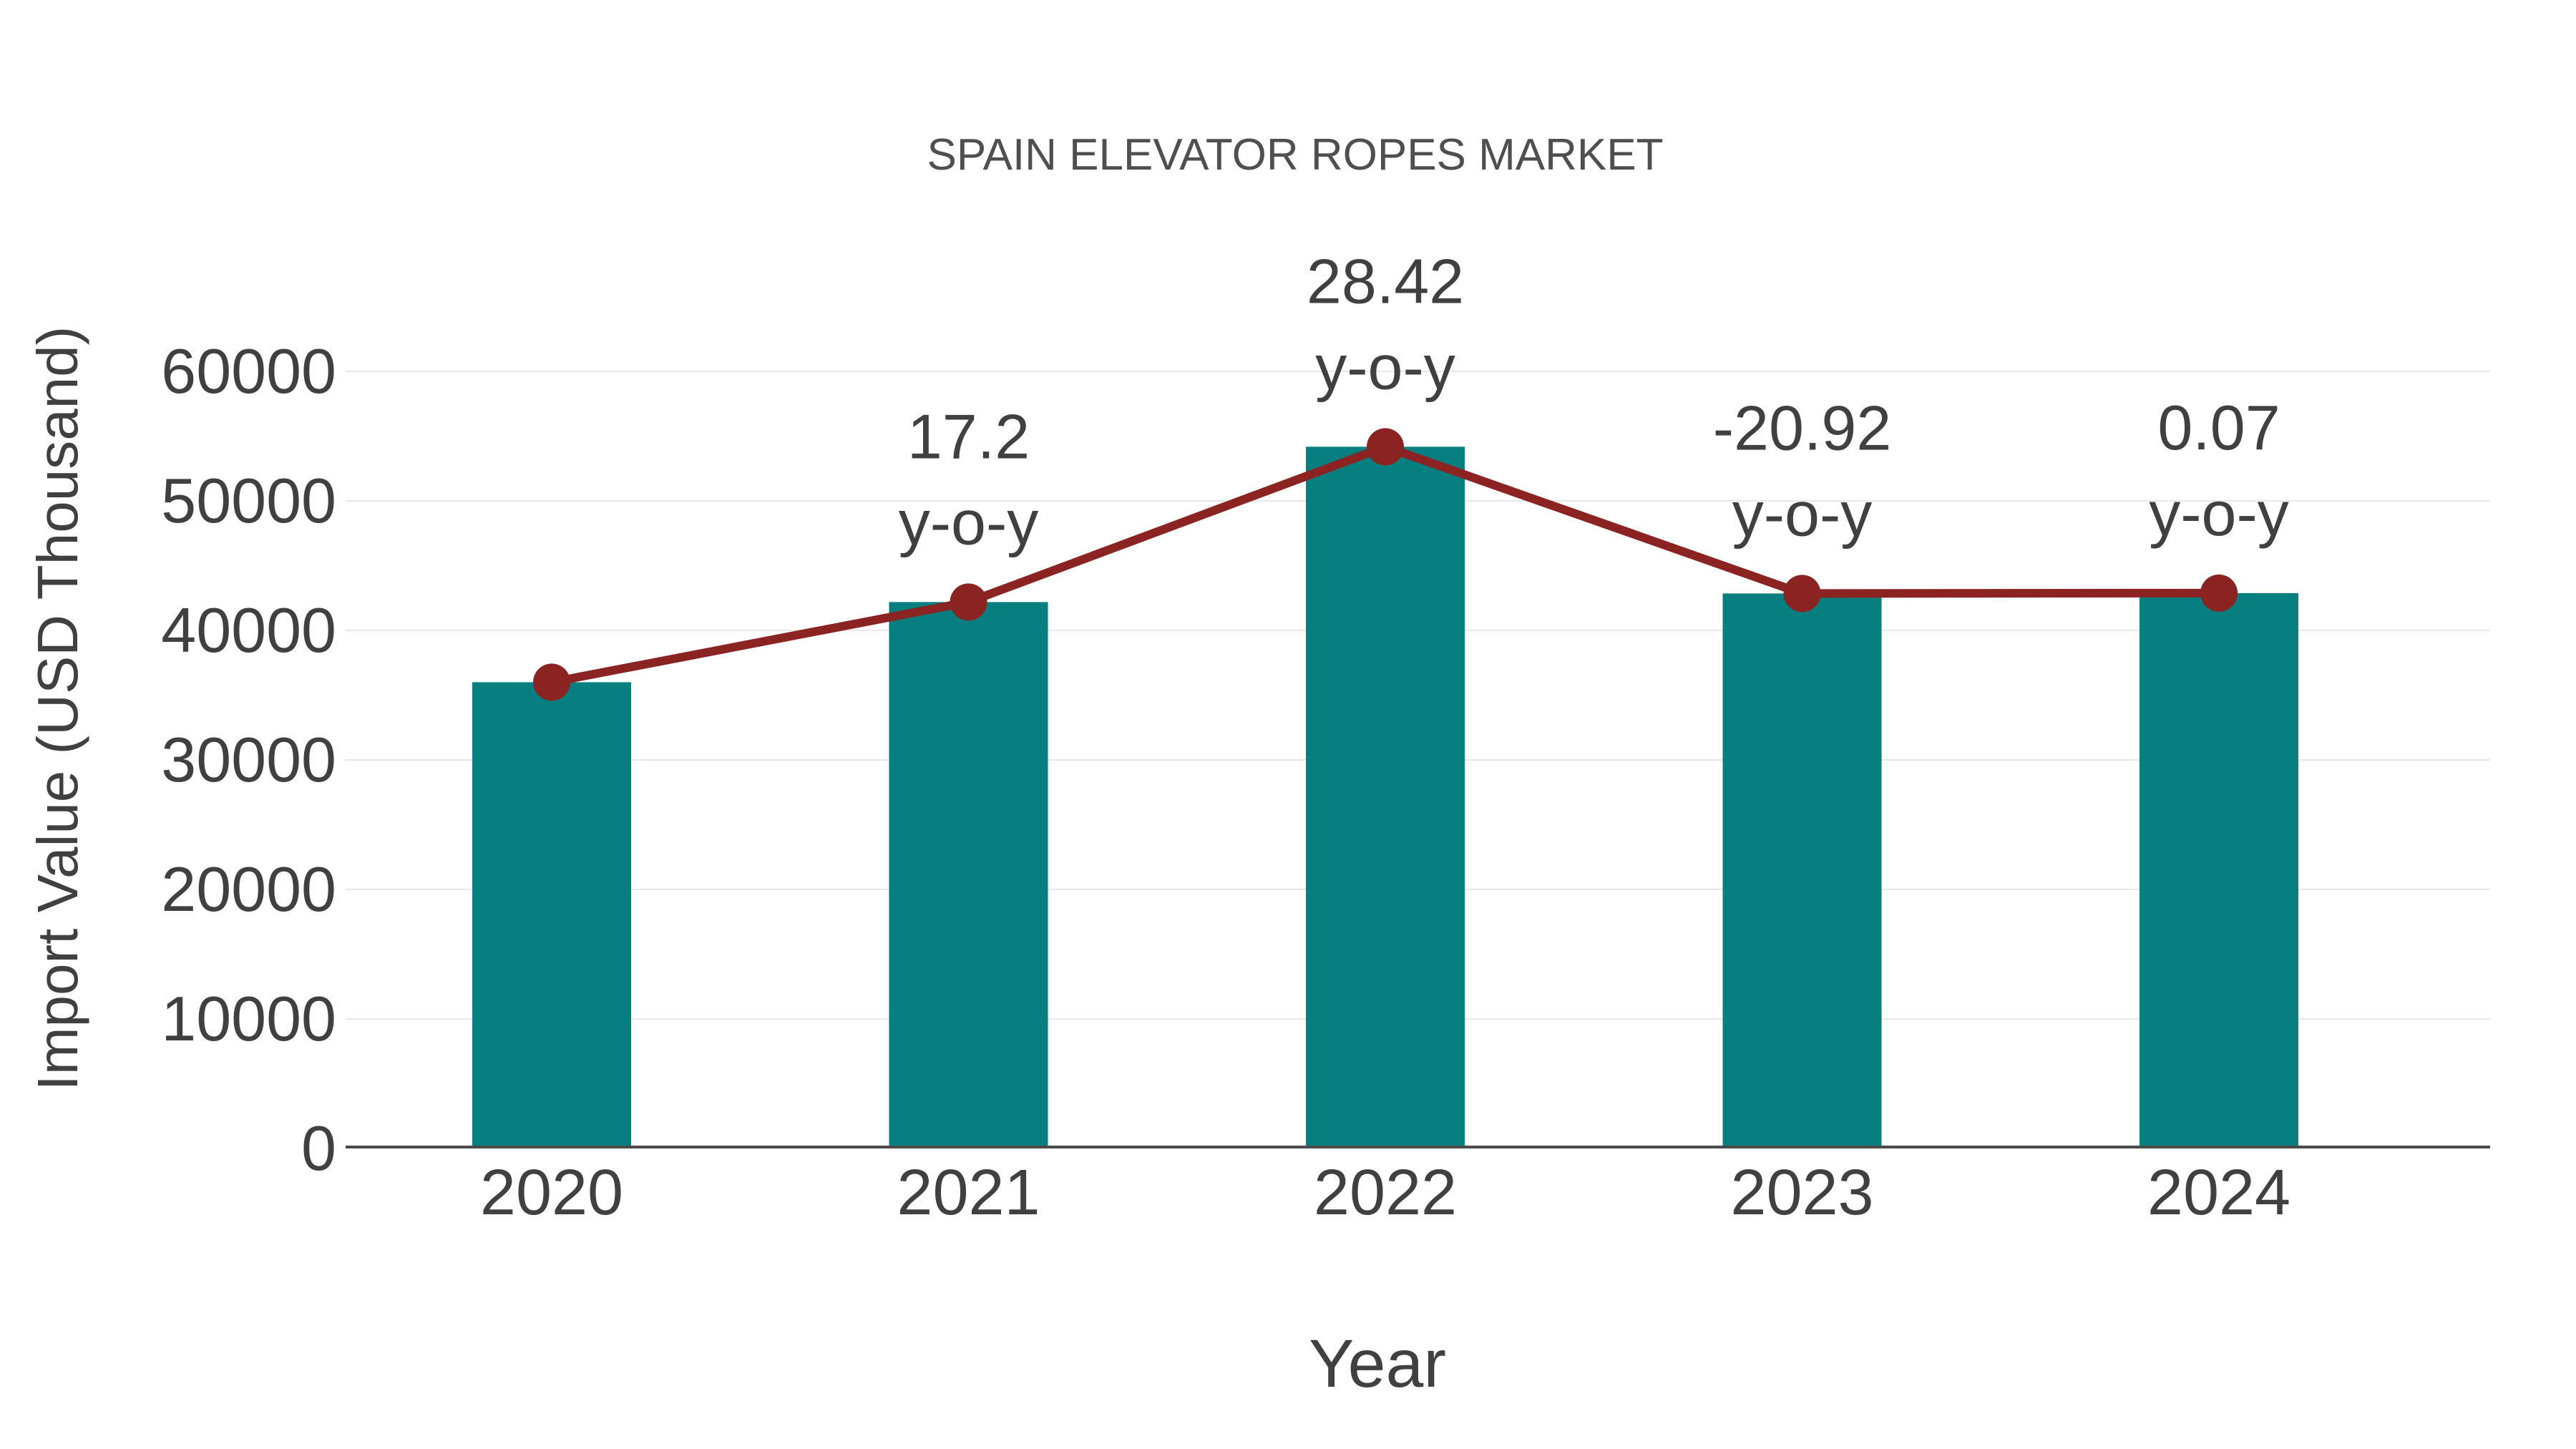  I want to click on annotation-suffix-2023: y-o-y, so click(1802, 513).